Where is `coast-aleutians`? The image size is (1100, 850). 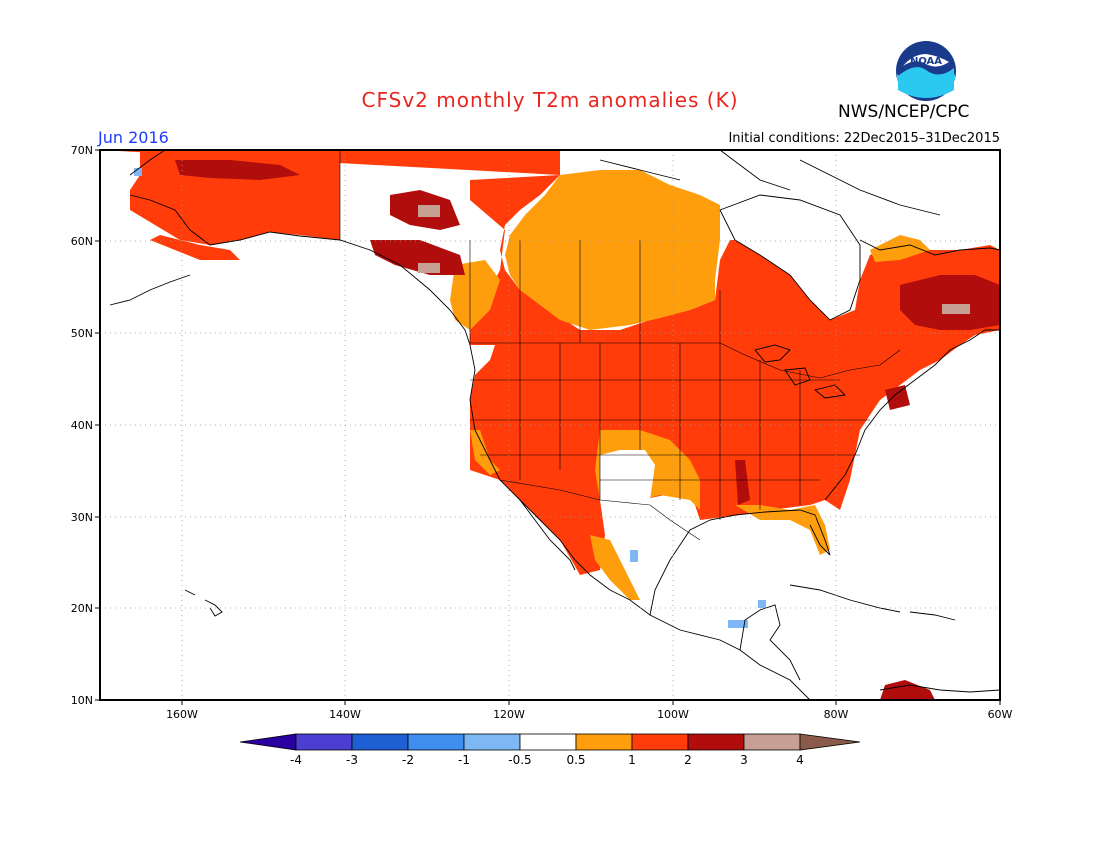 coast-aleutians is located at coordinates (150, 290).